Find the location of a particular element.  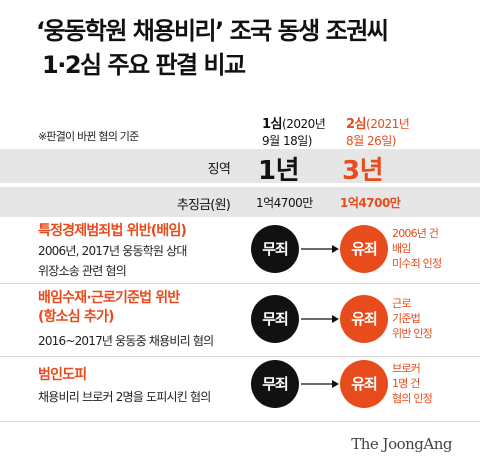

charge-2-note-line-2: 기준법 is located at coordinates (406, 318).